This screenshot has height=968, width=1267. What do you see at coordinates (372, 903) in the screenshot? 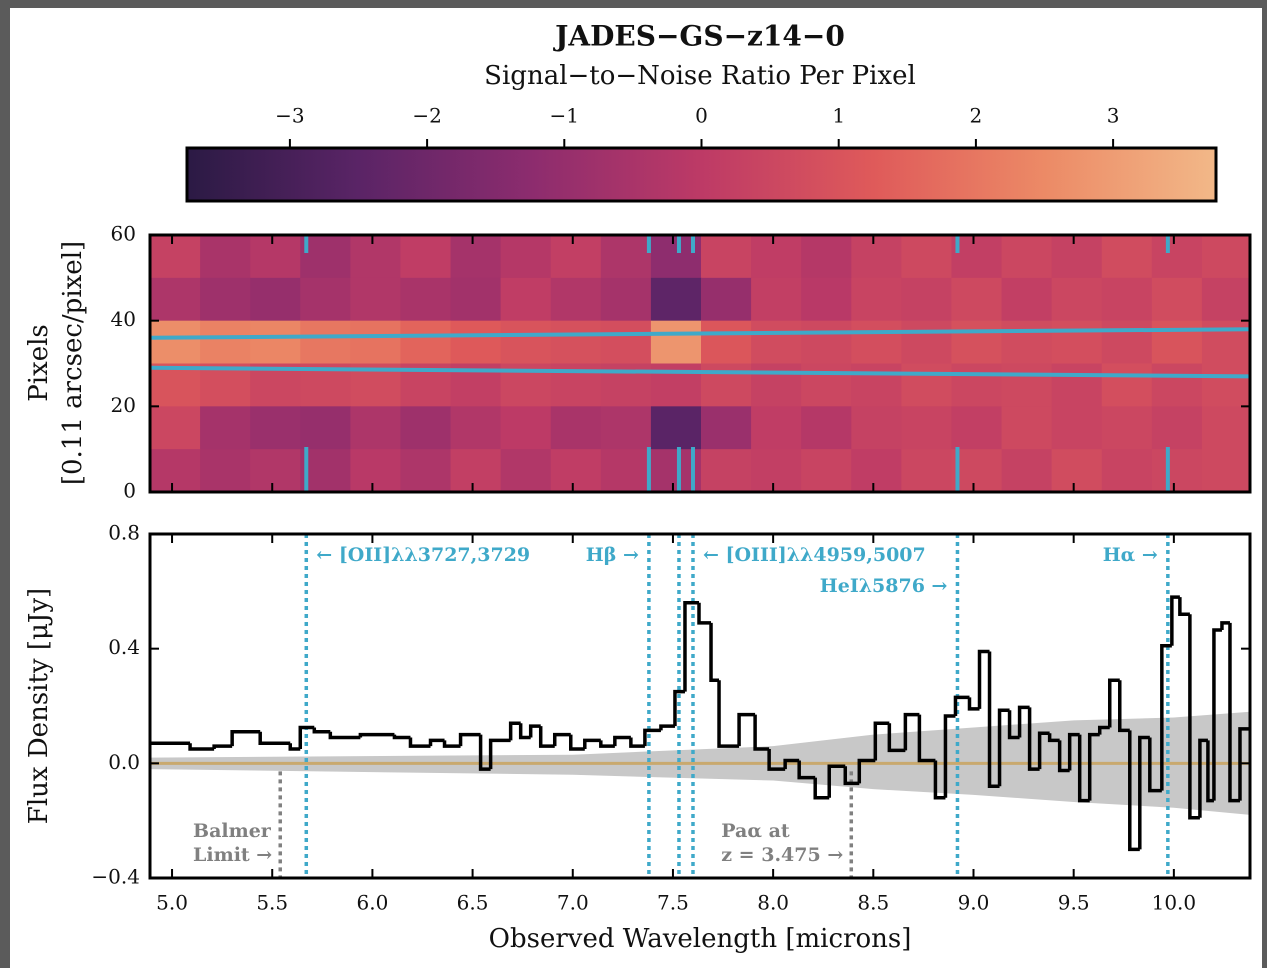
I see `x-tick-label: 6.0` at bounding box center [372, 903].